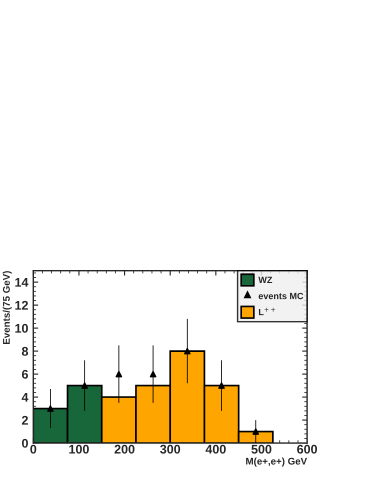  What do you see at coordinates (170, 449) in the screenshot?
I see `x-tick-label: 300` at bounding box center [170, 449].